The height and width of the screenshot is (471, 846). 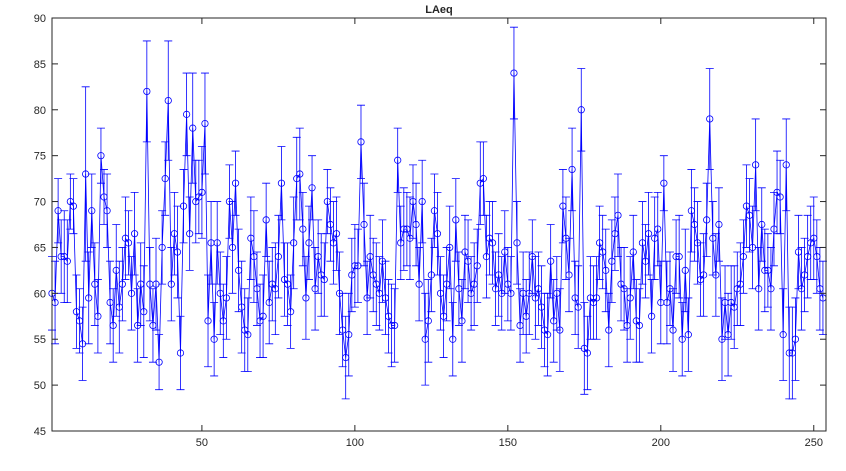 I want to click on x-tick-label: 250, so click(x=814, y=443).